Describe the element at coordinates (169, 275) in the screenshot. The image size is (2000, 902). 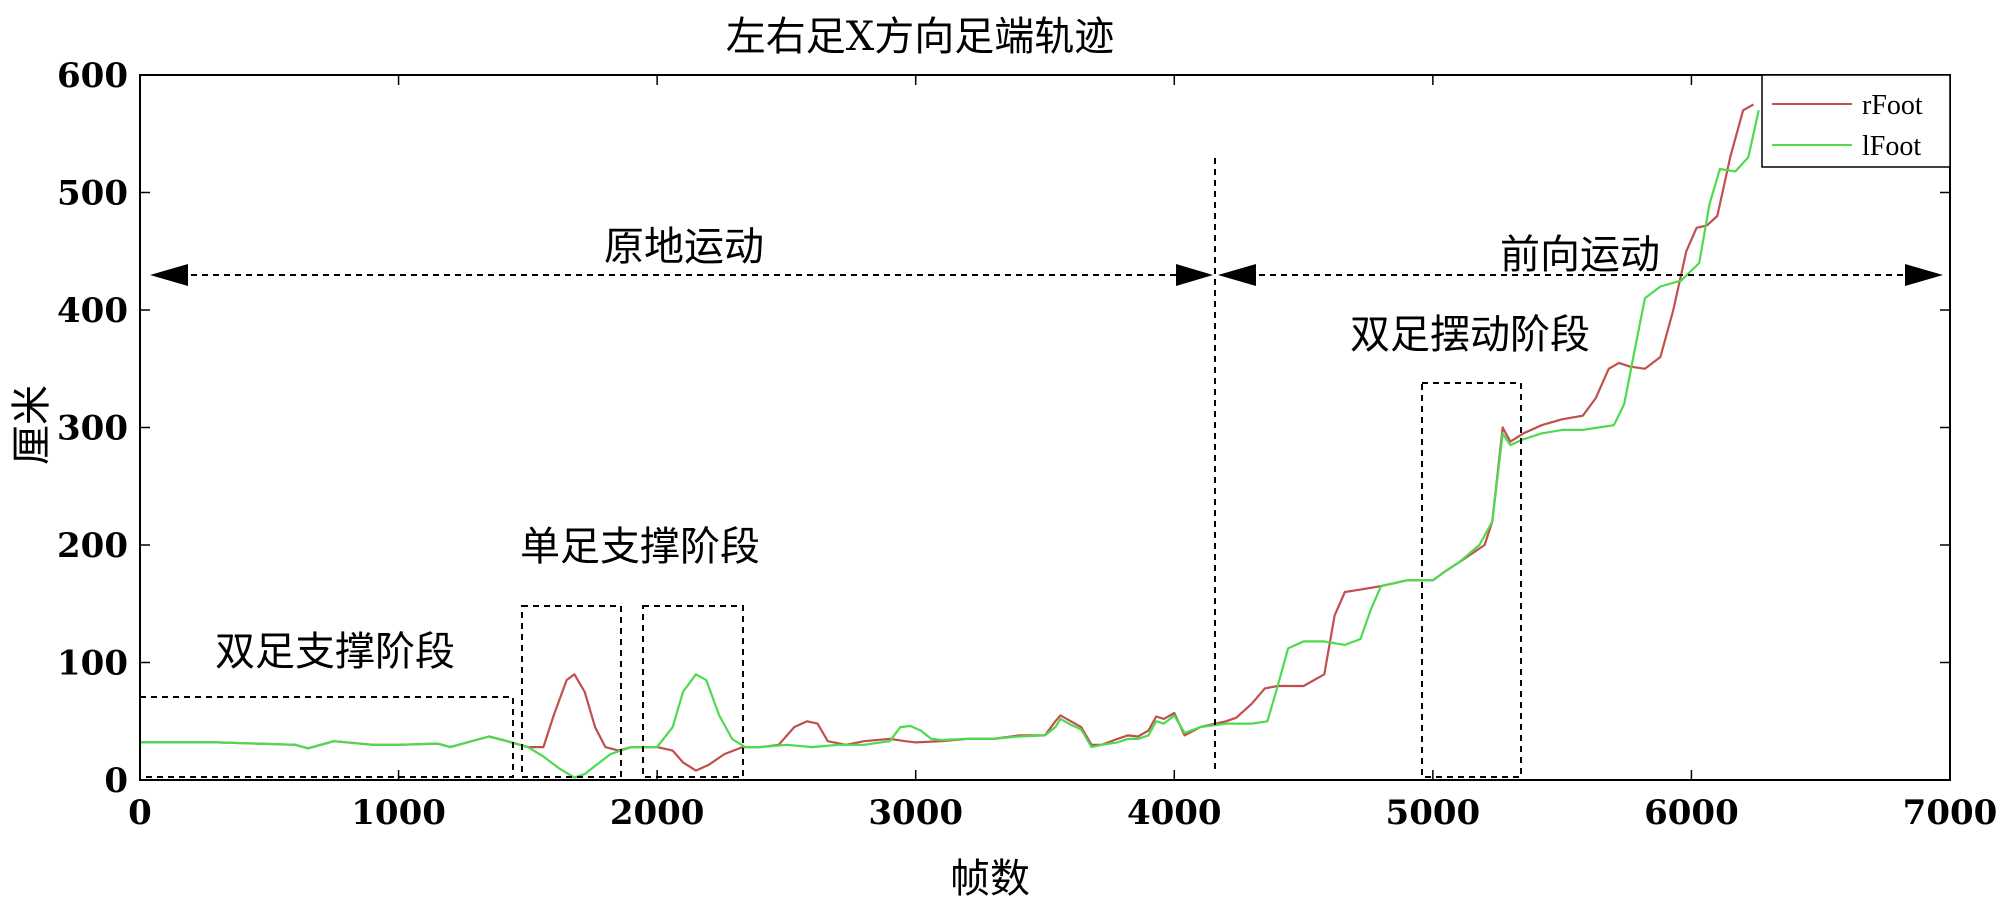
I see `in-place-arrow-left-head` at that location.